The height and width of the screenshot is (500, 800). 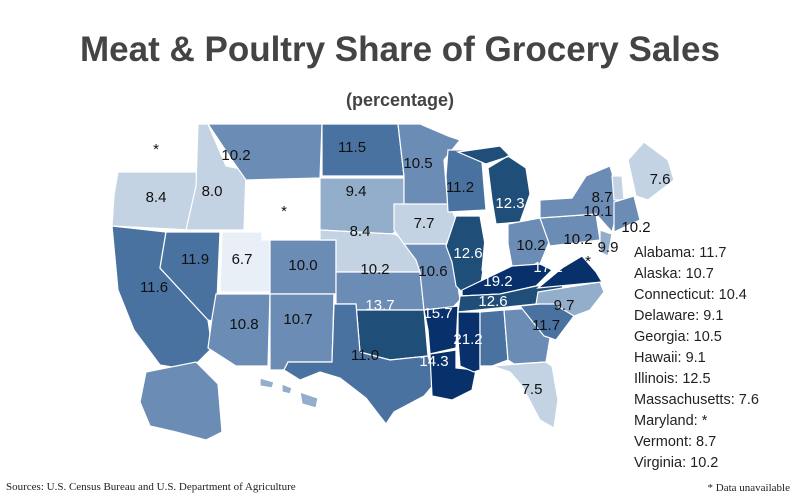 I want to click on data-unavailable-footnote: * Data unavailable, so click(x=748, y=488).